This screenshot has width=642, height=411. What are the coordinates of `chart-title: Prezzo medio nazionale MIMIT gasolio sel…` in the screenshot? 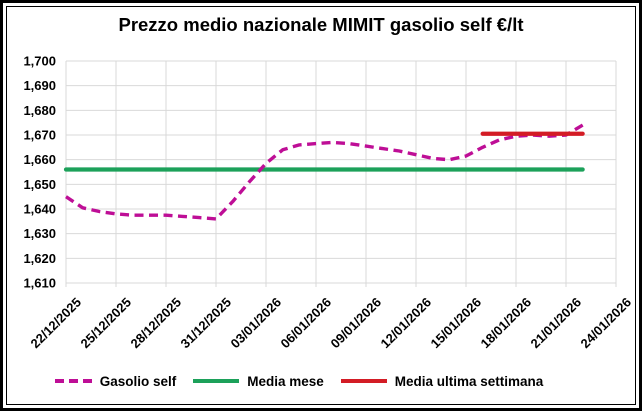 It's located at (321, 24).